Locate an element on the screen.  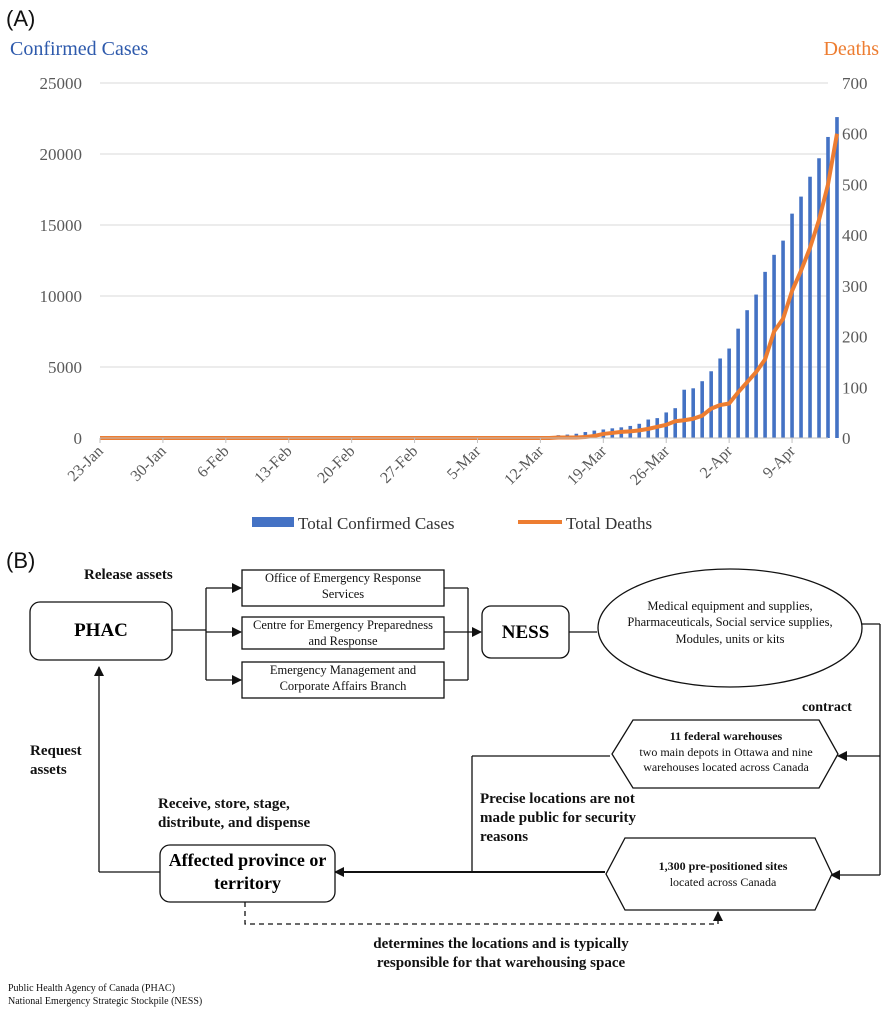
x-tick-label: 26-Mar is located at coordinates (650, 465).